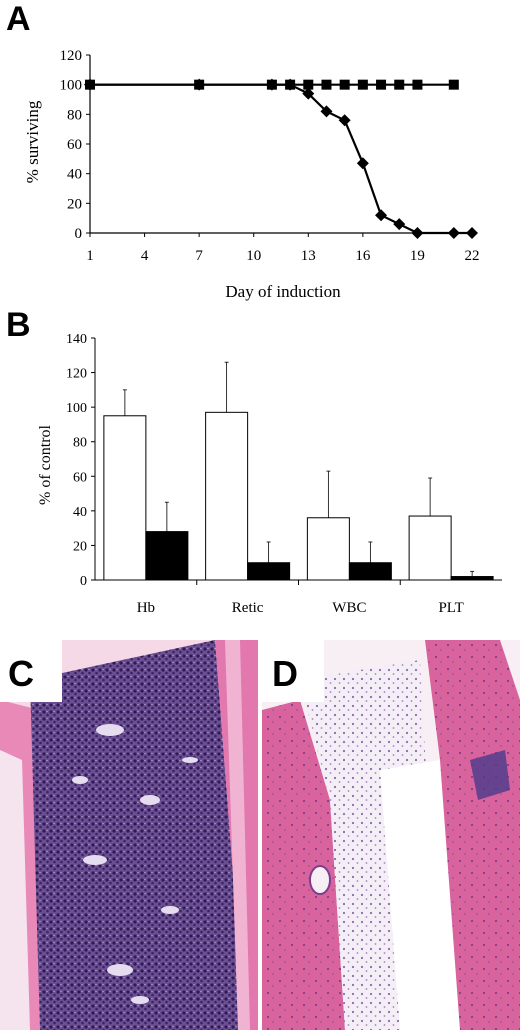 The image size is (520, 1030). What do you see at coordinates (199, 256) in the screenshot?
I see `x-tick-label: 7` at bounding box center [199, 256].